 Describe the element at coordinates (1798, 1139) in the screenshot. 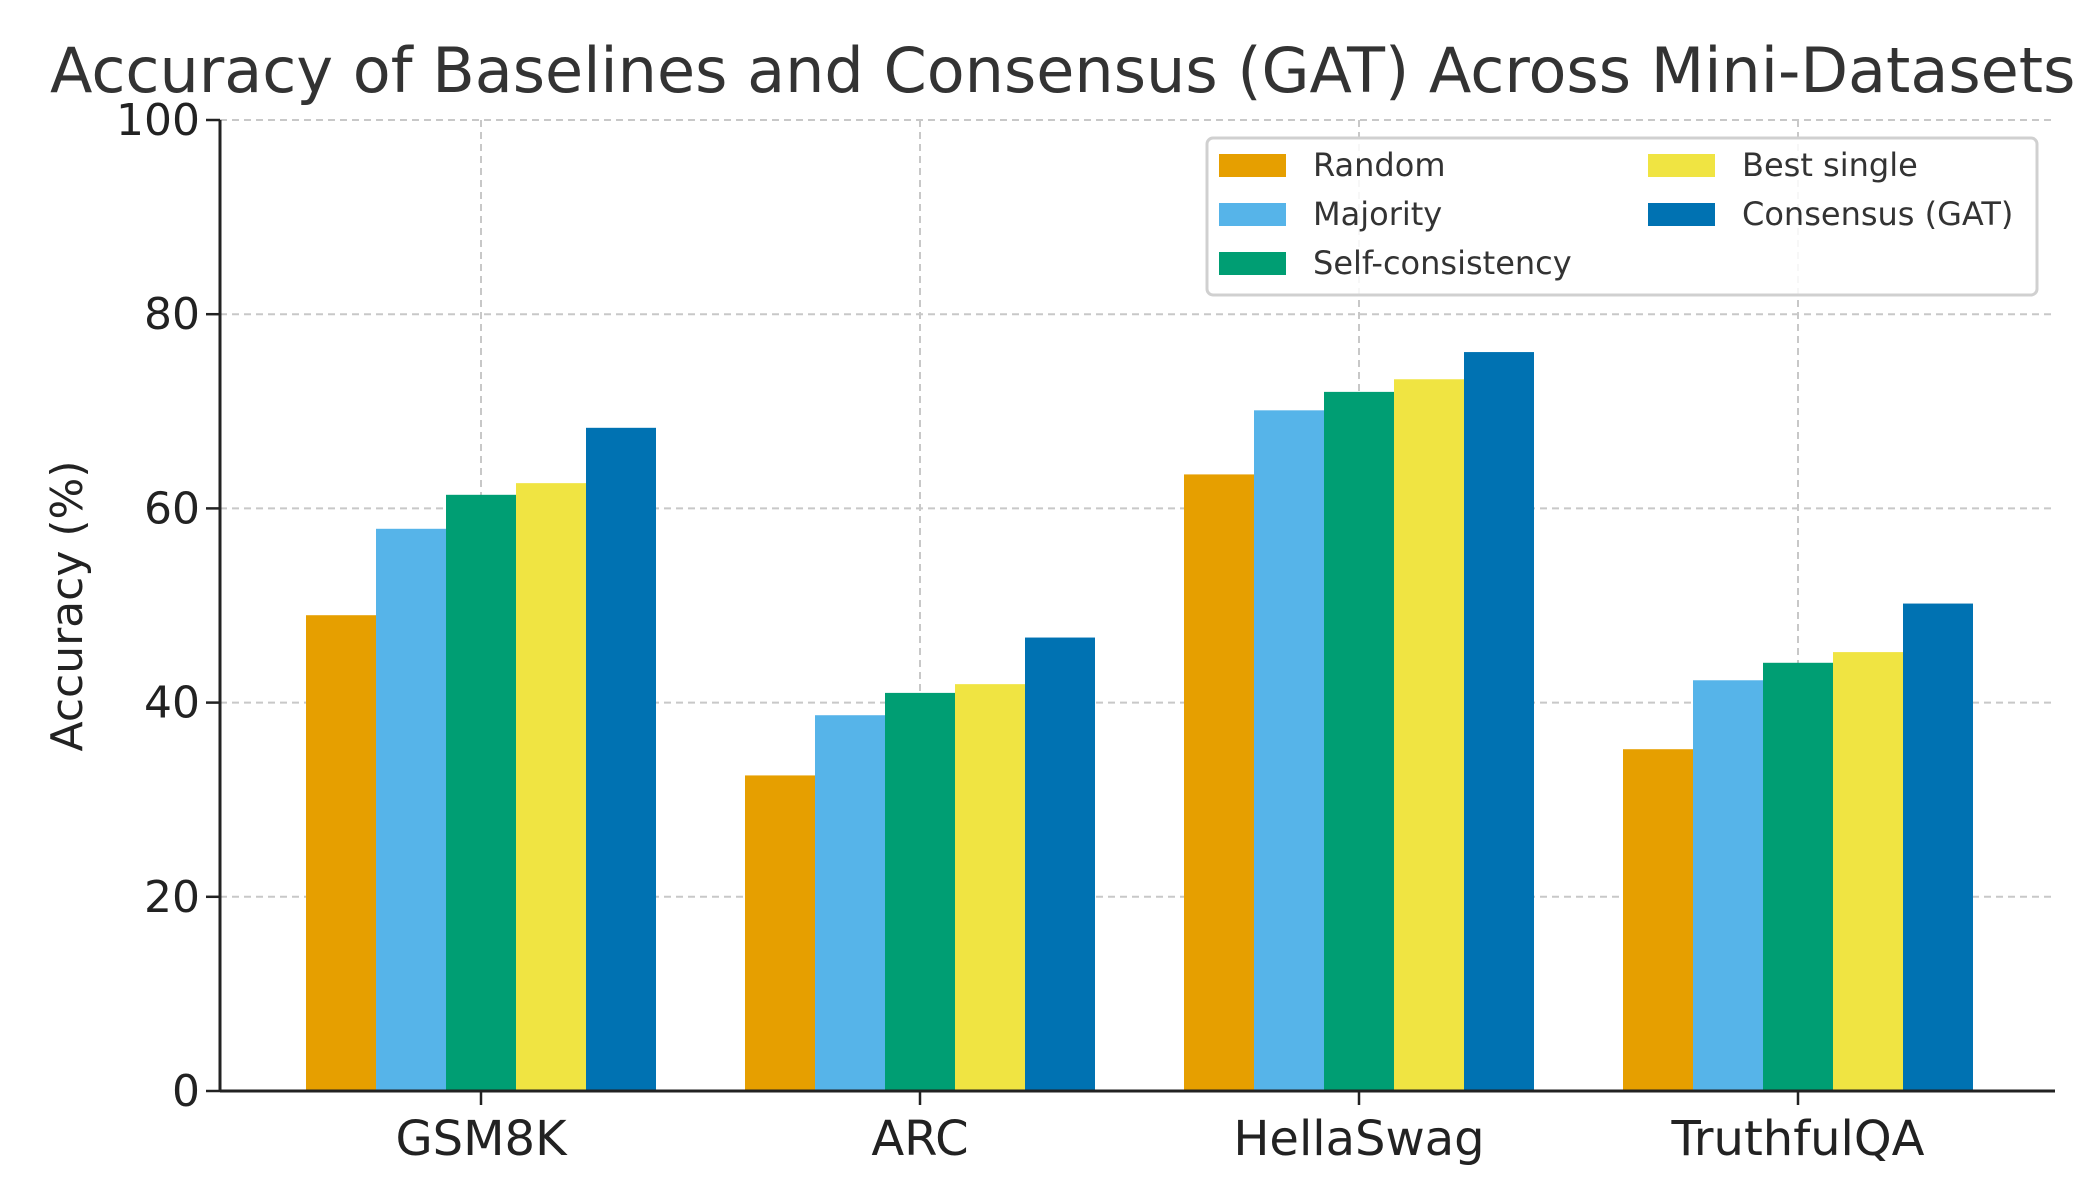

I see `x-tick-label: TruthfulQA` at that location.